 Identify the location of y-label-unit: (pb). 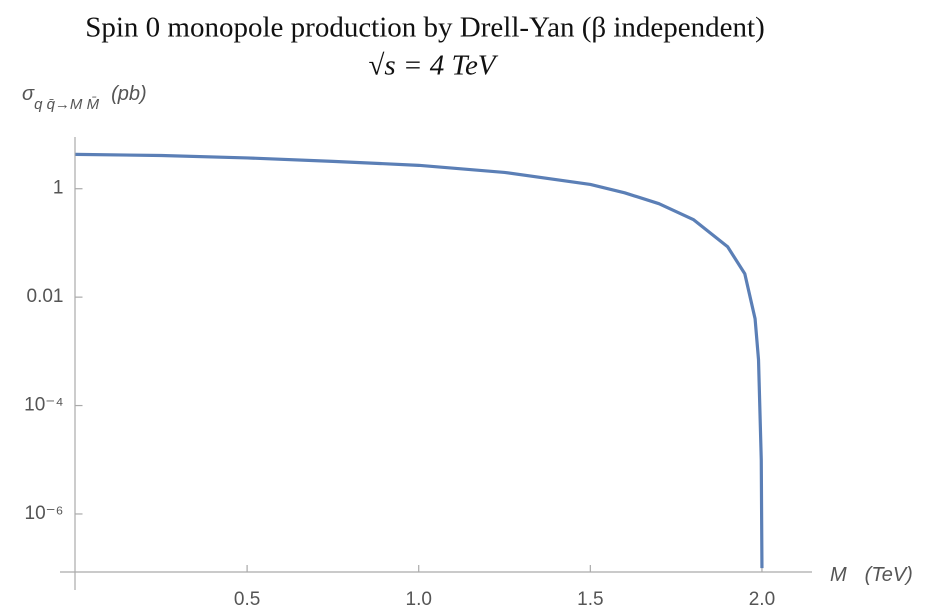
(129, 94).